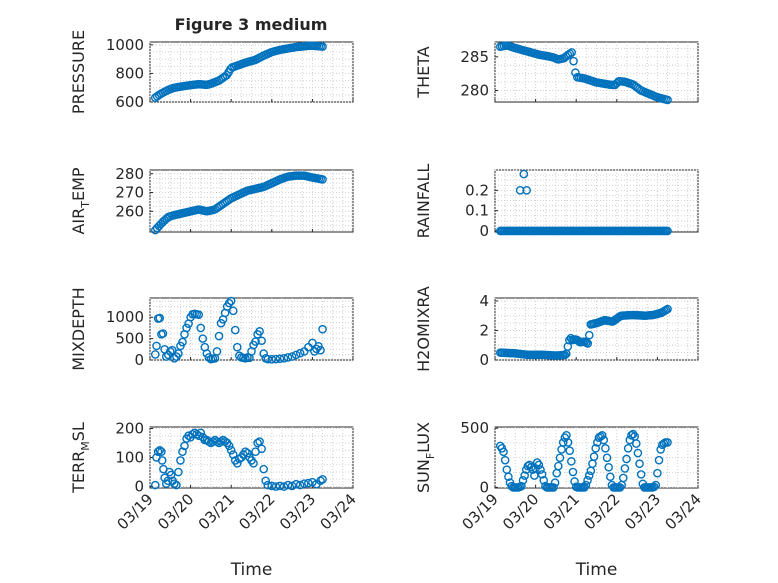 This screenshot has width=778, height=583. What do you see at coordinates (322, 179) in the screenshot?
I see `data-point-air_temp` at bounding box center [322, 179].